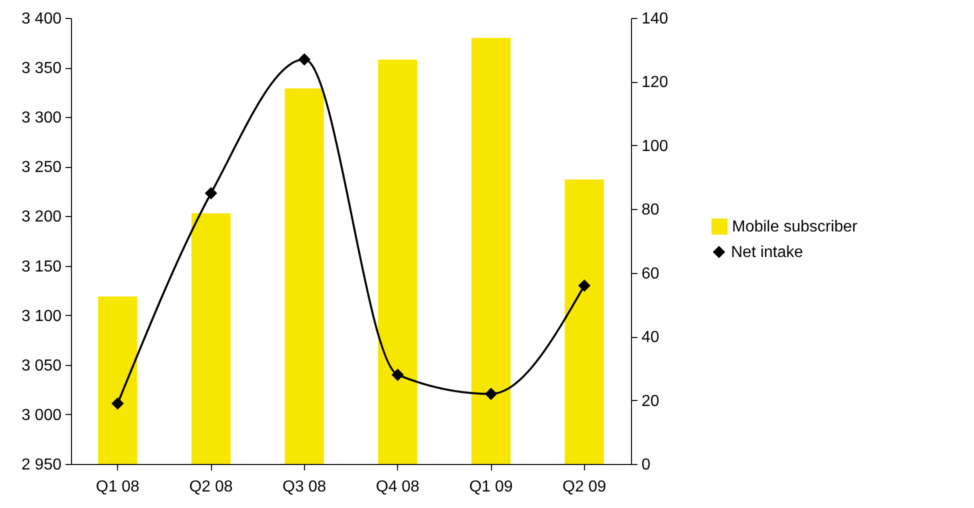  What do you see at coordinates (41, 69) in the screenshot?
I see `y-tick-label: 3 350` at bounding box center [41, 69].